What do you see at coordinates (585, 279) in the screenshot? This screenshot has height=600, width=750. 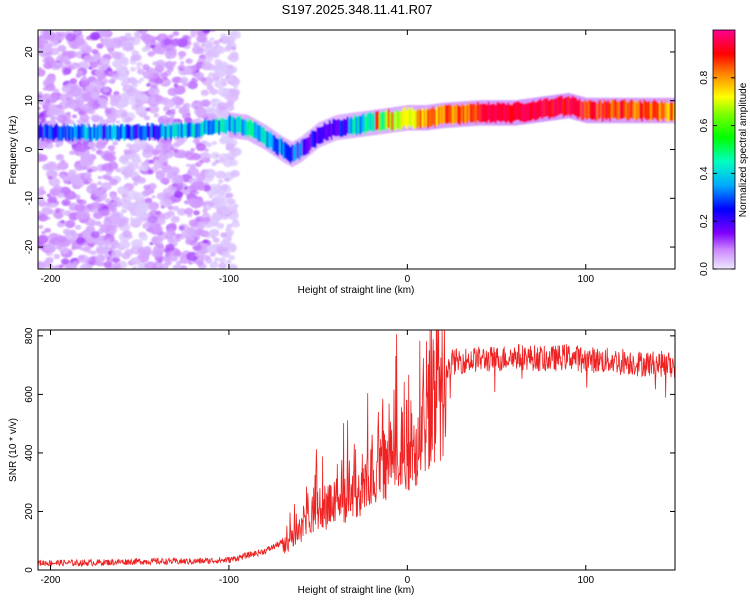 I see `spectrogram-x-tick-label: 100` at bounding box center [585, 279].